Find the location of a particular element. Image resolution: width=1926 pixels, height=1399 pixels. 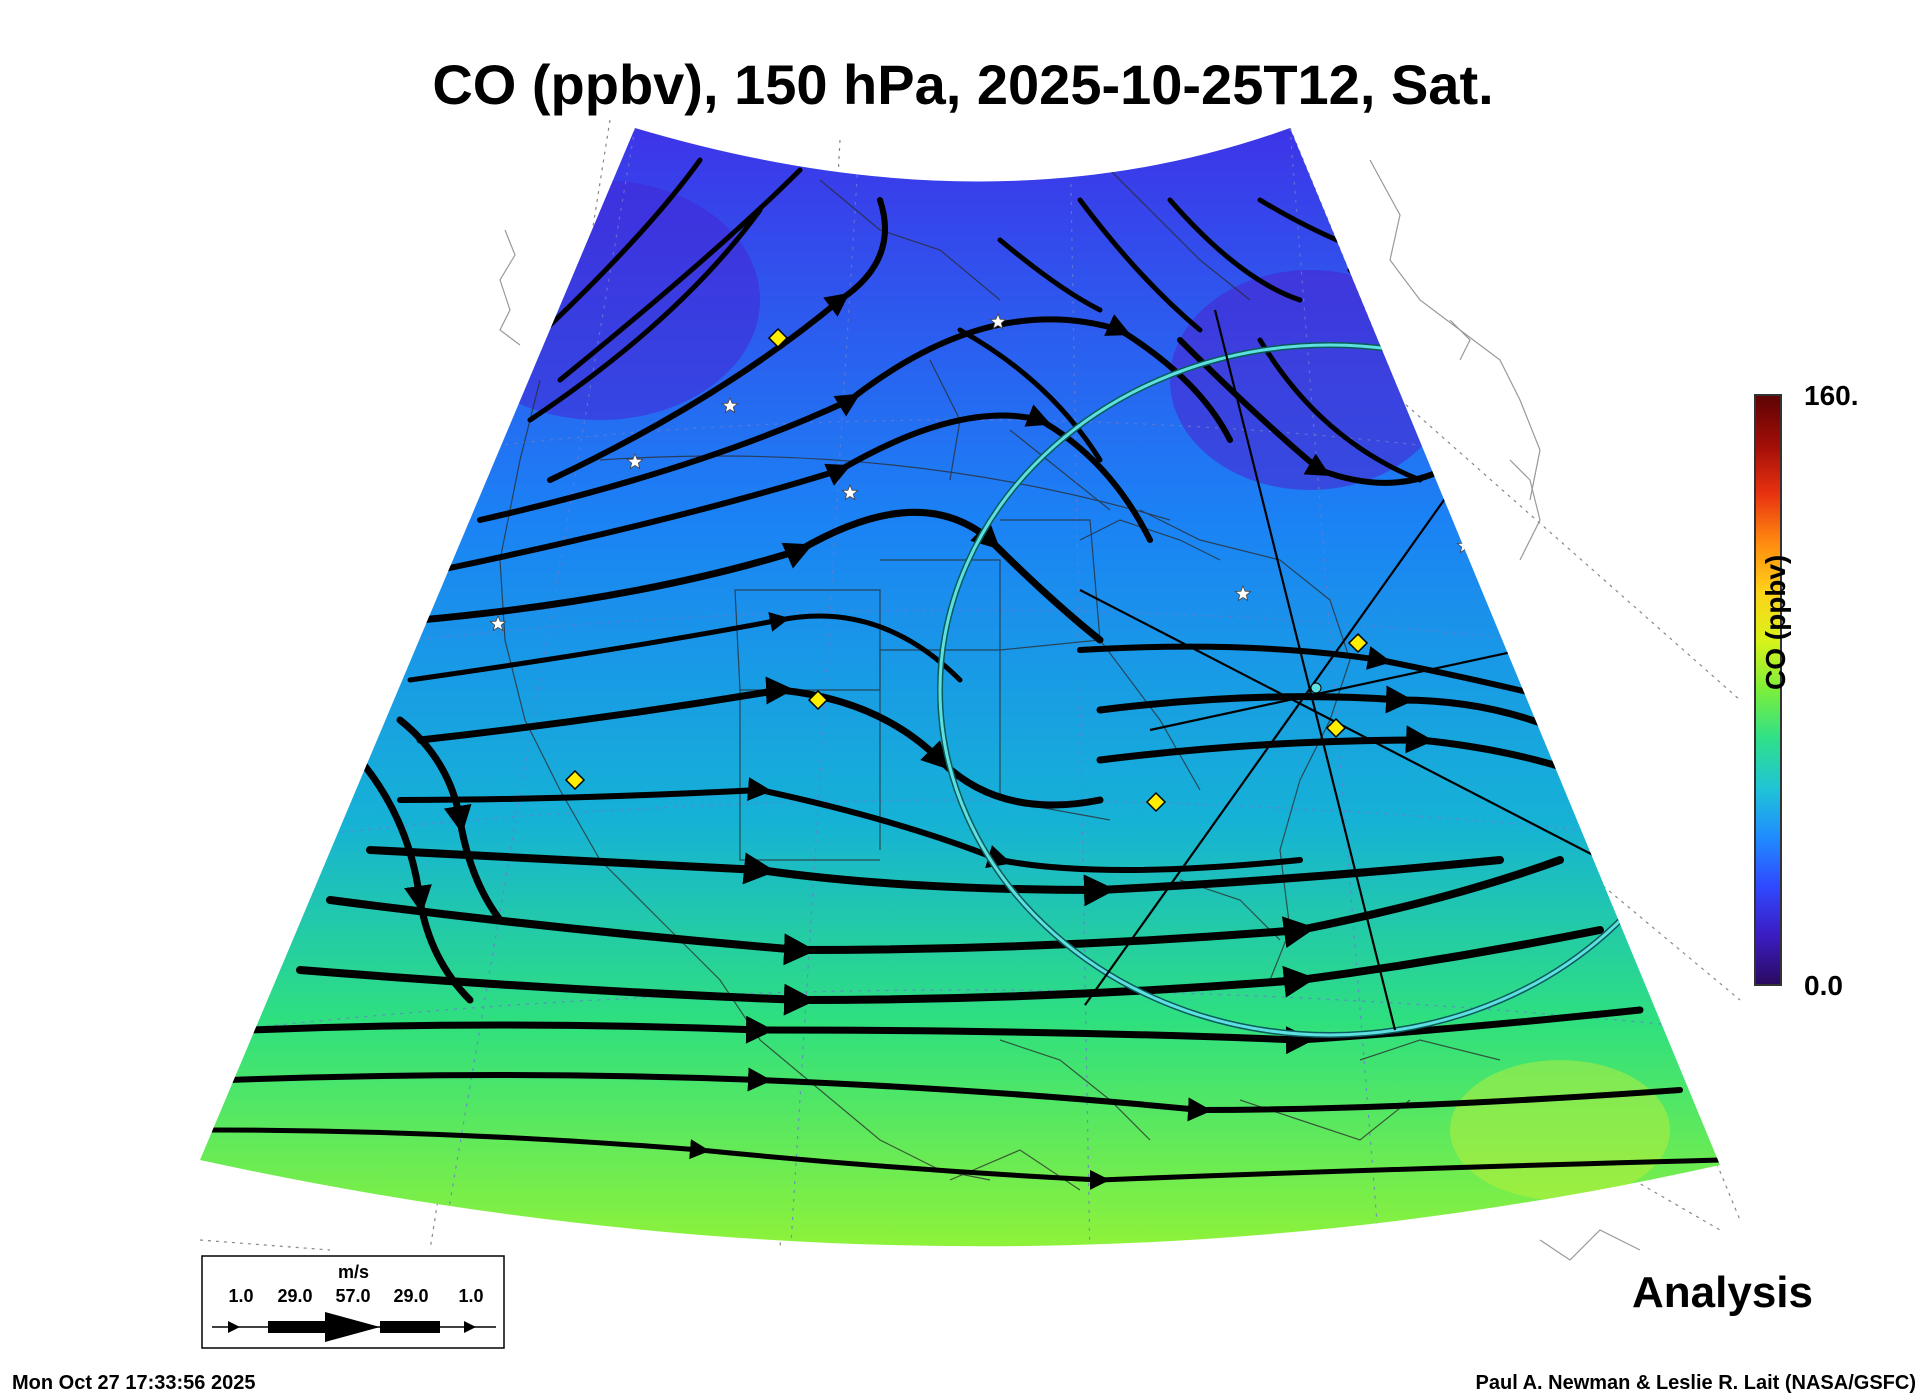

wind-key-label-1: 29.0 is located at coordinates (295, 1296).